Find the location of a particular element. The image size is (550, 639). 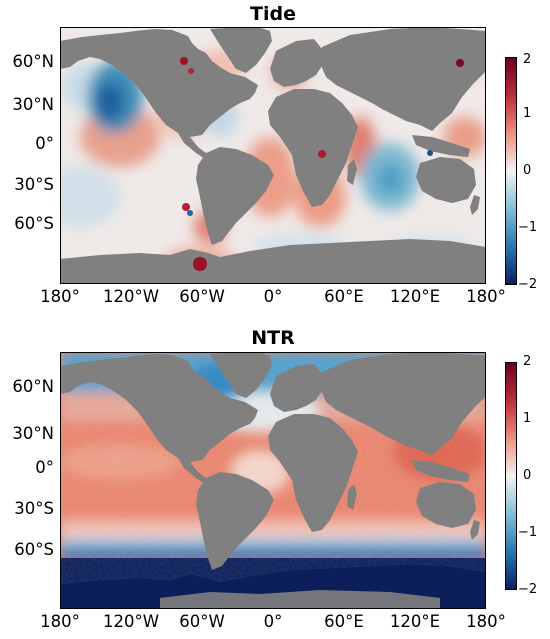

tide-cb-tick-neg1: −1 is located at coordinates (528, 227).